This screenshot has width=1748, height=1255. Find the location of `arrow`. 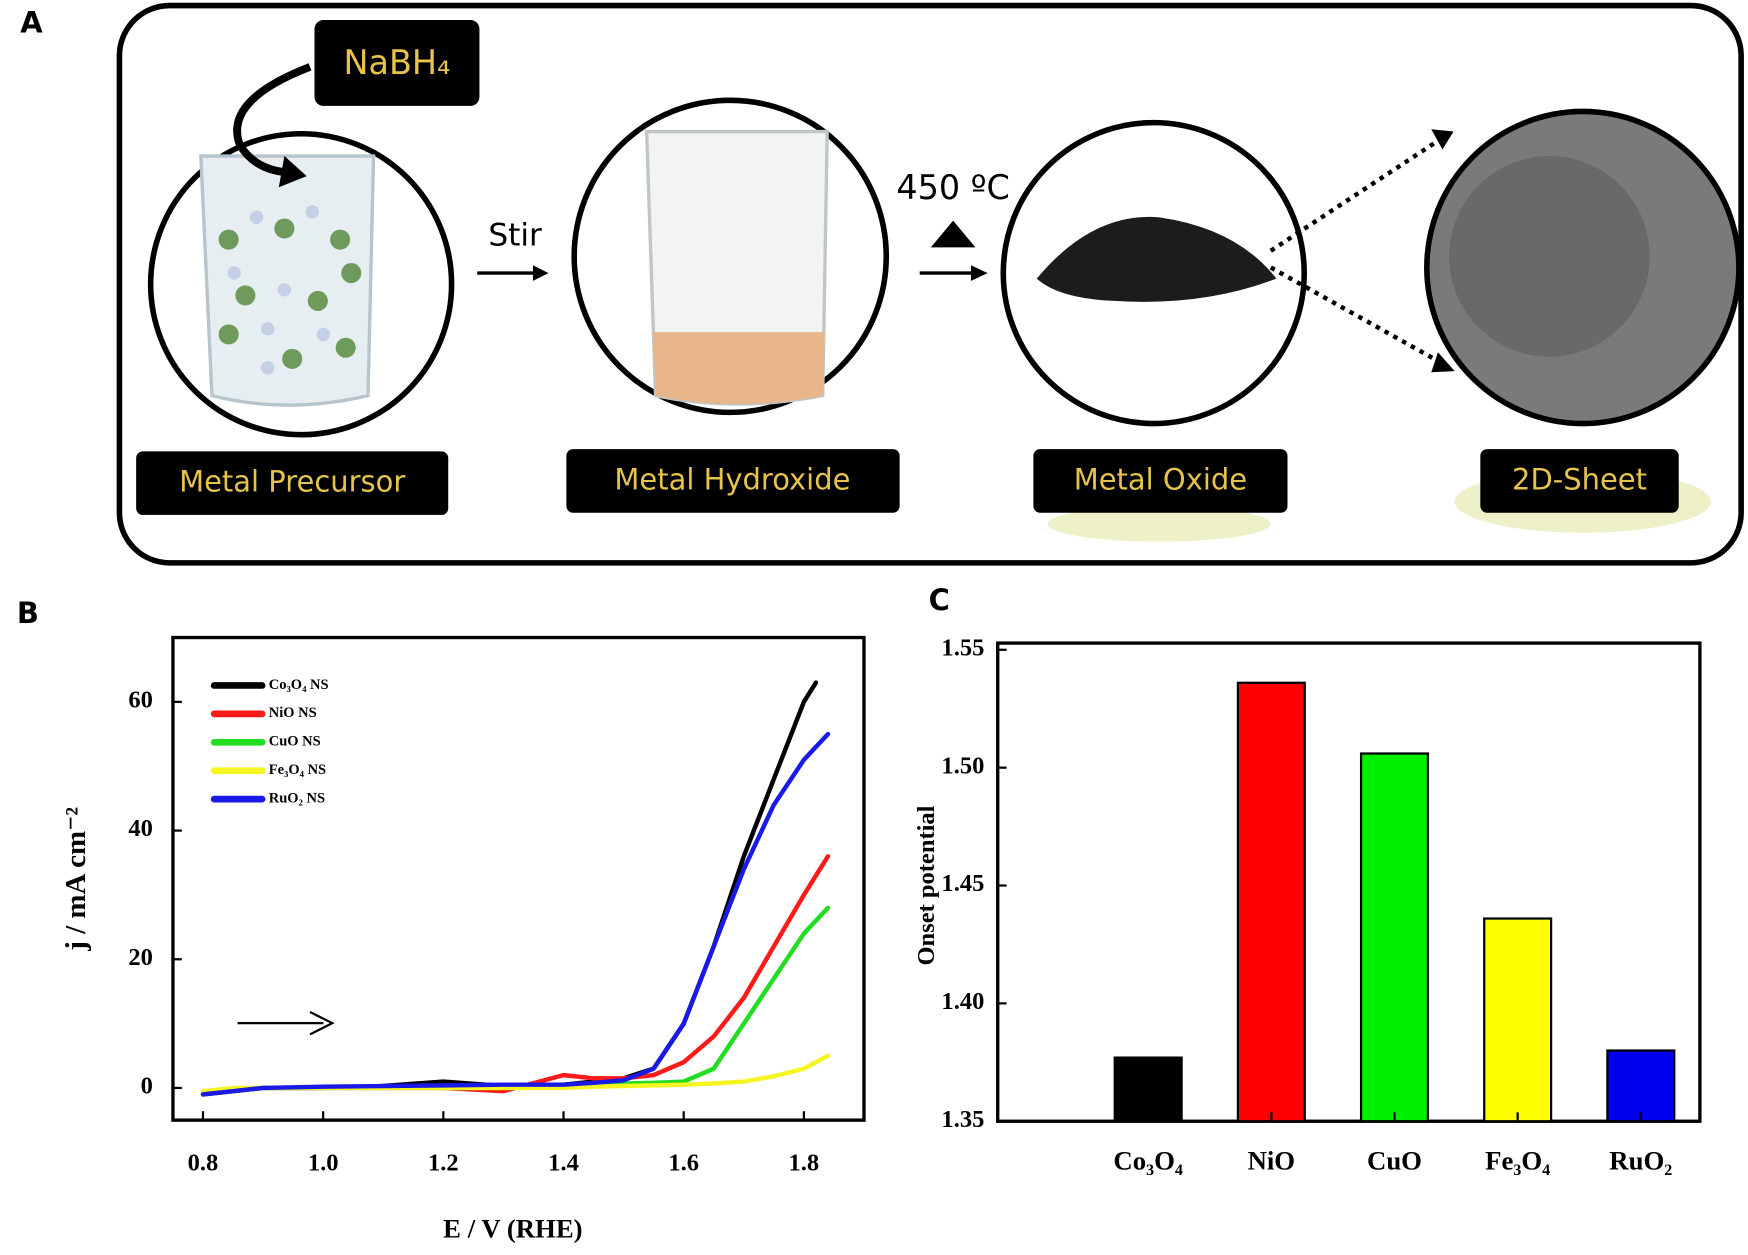

arrow is located at coordinates (272, 120).